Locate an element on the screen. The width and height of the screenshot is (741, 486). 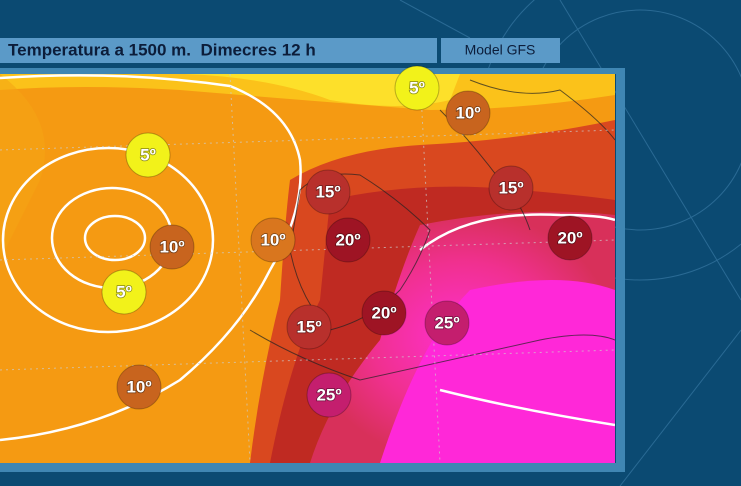
model-box is located at coordinates (500, 50).